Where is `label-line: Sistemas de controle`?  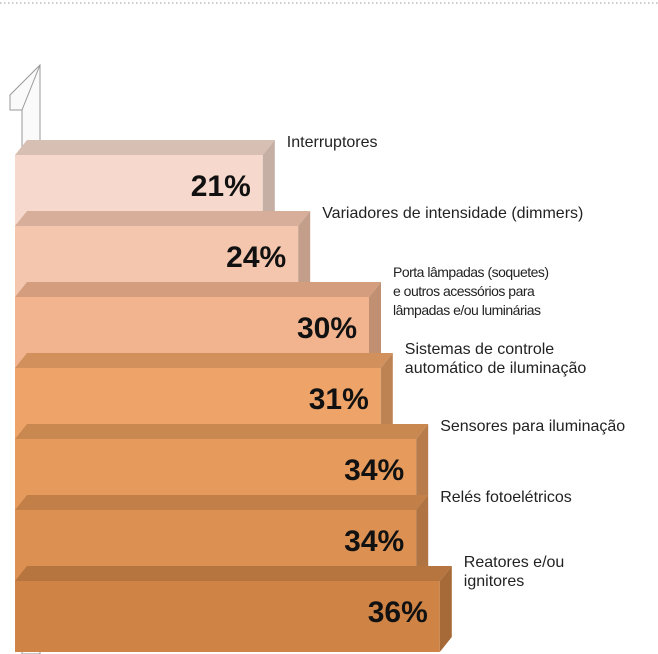
label-line: Sistemas de controle is located at coordinates (480, 349).